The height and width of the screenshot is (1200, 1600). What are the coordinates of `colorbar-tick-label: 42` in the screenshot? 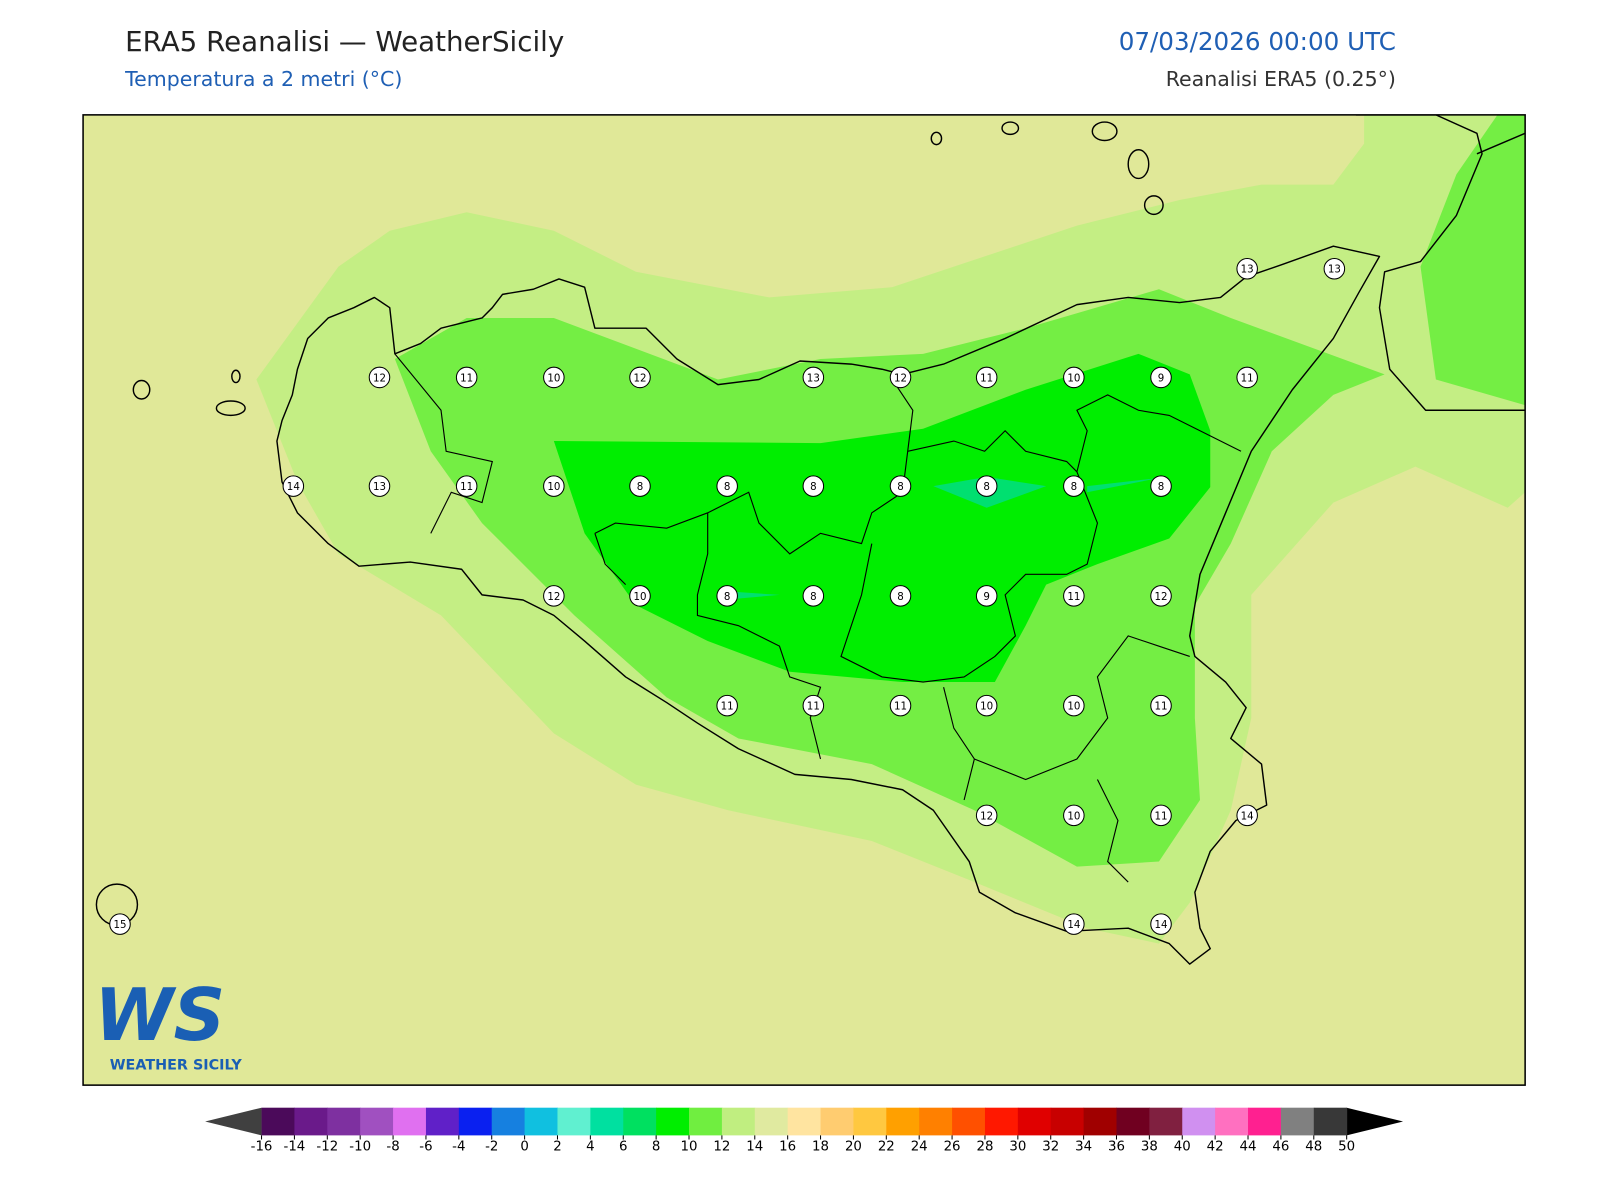 It's located at (1215, 1147).